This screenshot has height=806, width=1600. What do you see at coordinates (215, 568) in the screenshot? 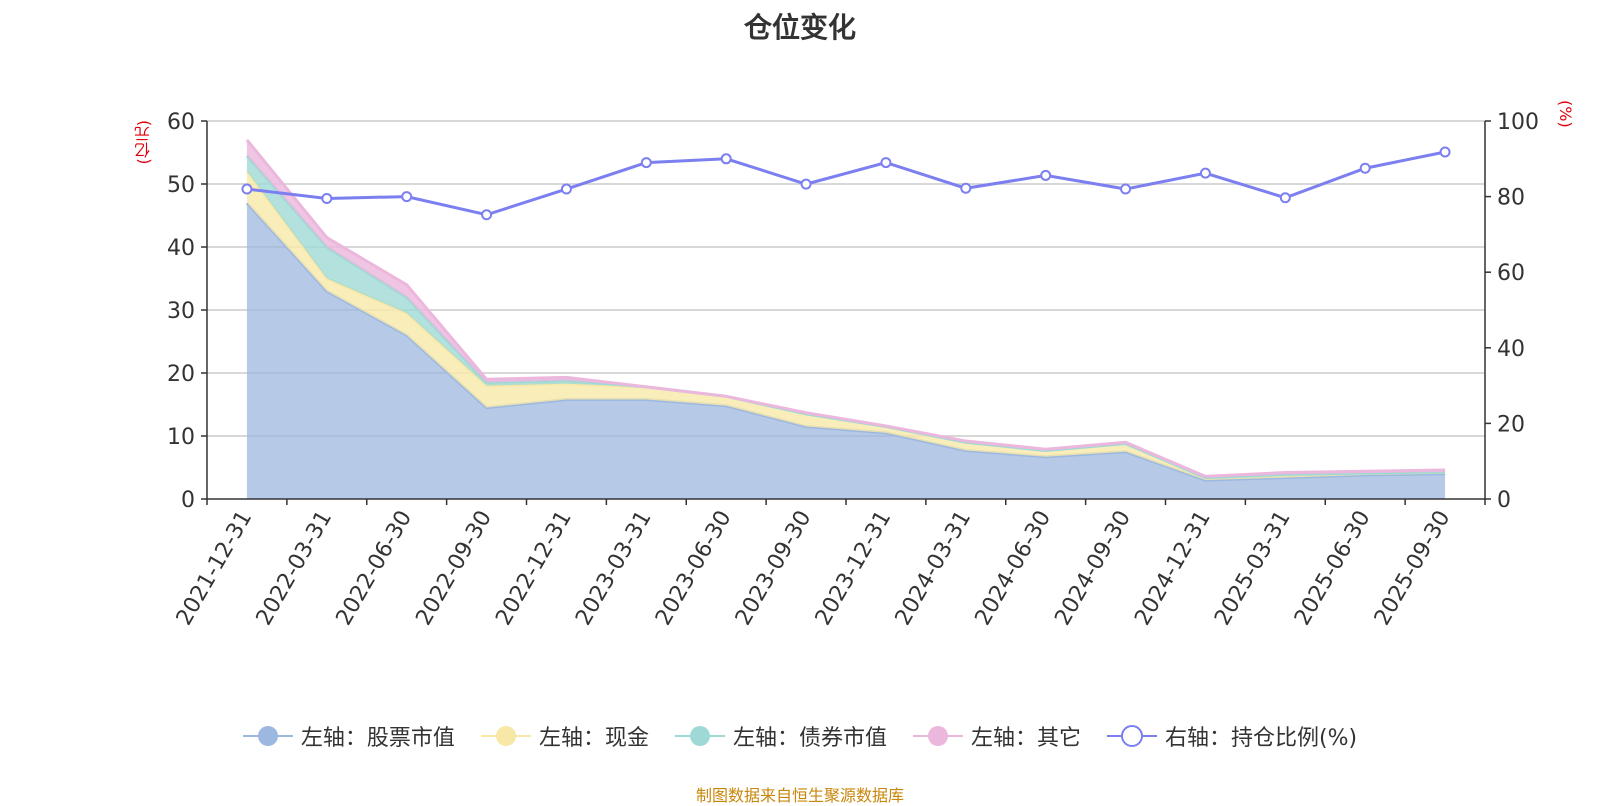
I see `x-axis-tick-label: 2021-12-31` at bounding box center [215, 568].